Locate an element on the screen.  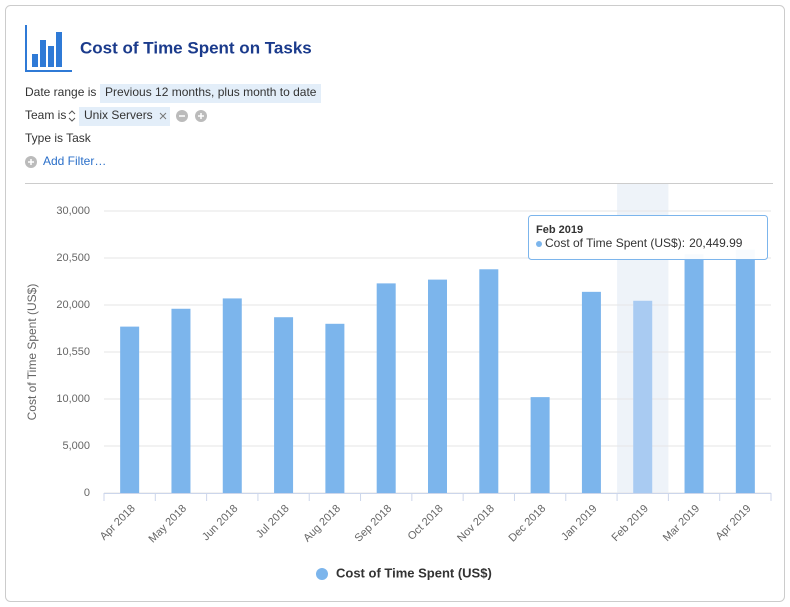
y-tick-label: 10,000 is located at coordinates (73, 399).